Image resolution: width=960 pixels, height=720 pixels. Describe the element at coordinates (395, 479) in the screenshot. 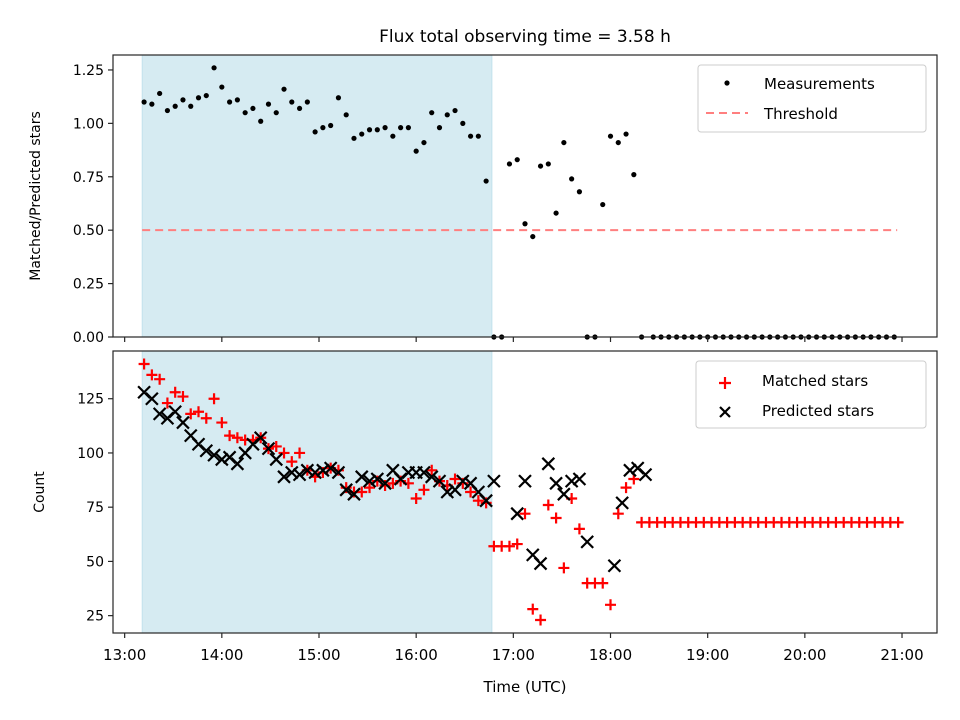

I see `predicted-stars-points` at that location.